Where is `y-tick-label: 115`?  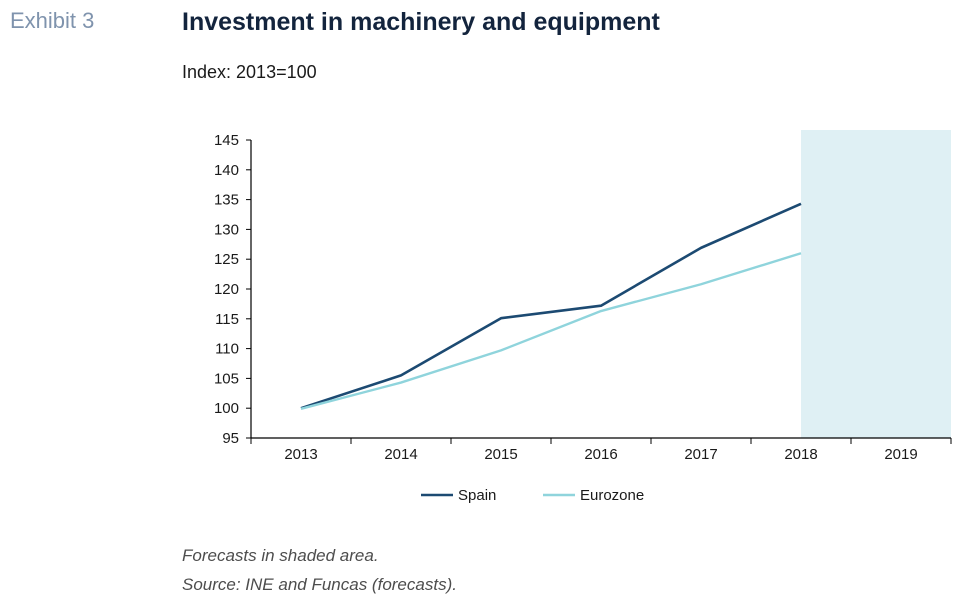
y-tick-label: 115 is located at coordinates (227, 319).